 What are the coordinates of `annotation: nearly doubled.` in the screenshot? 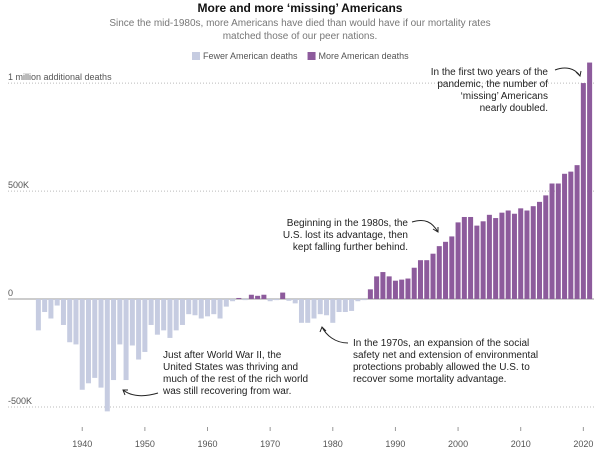 It's located at (514, 108).